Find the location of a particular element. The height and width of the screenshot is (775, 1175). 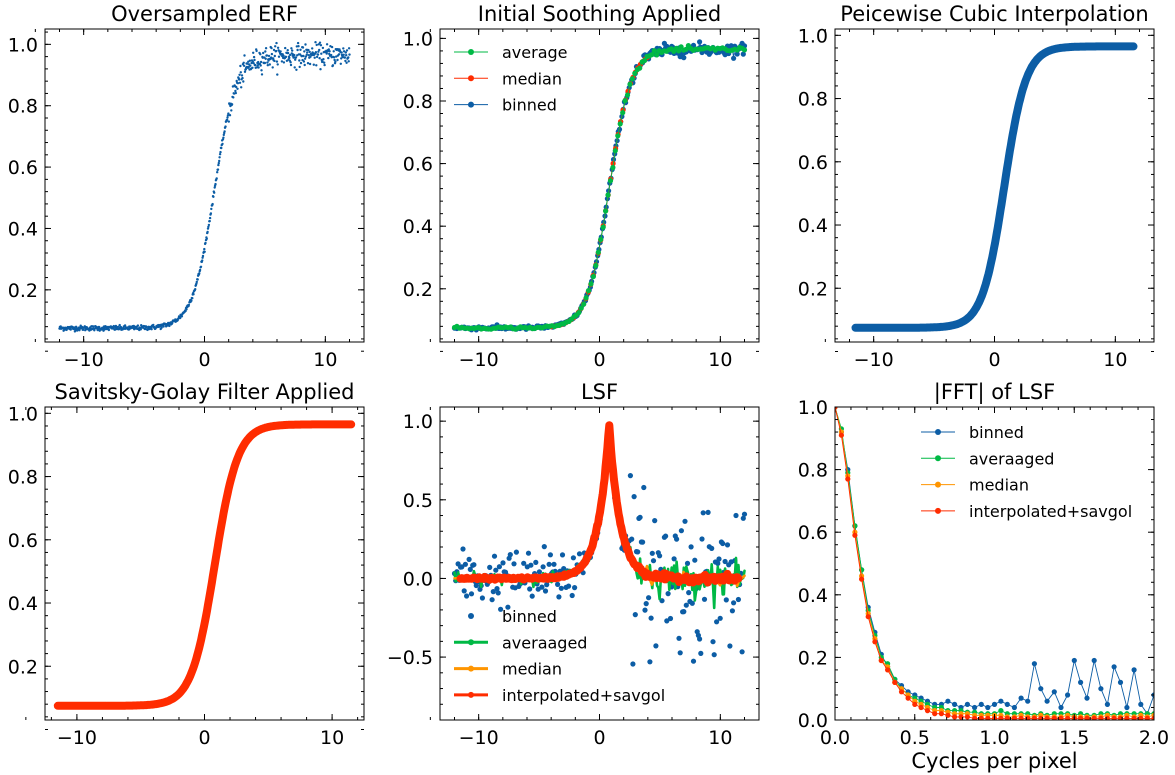

x-tick-label: 10 is located at coordinates (720, 738).